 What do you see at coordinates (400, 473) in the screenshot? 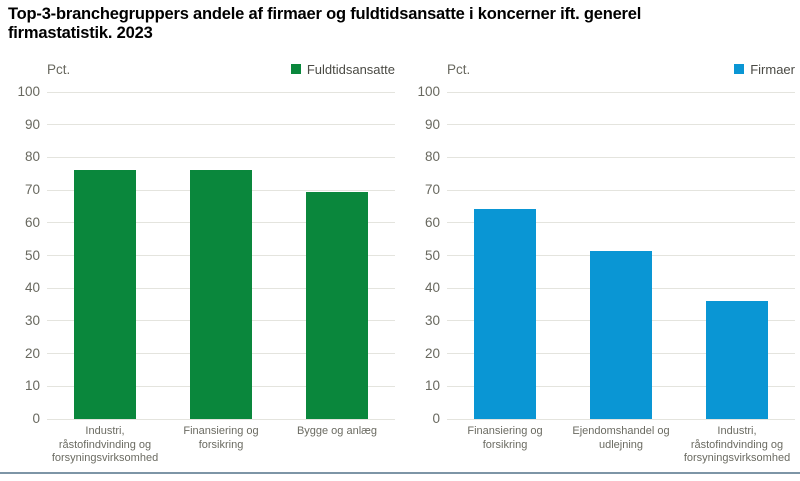
I see `bottom-divider` at bounding box center [400, 473].